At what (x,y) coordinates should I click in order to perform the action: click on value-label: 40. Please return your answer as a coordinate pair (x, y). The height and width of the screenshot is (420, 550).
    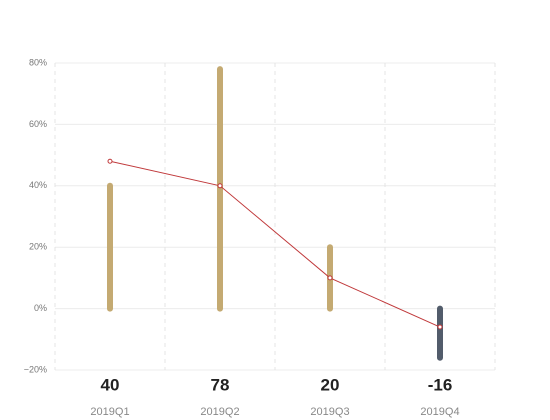
    Looking at the image, I should click on (110, 384).